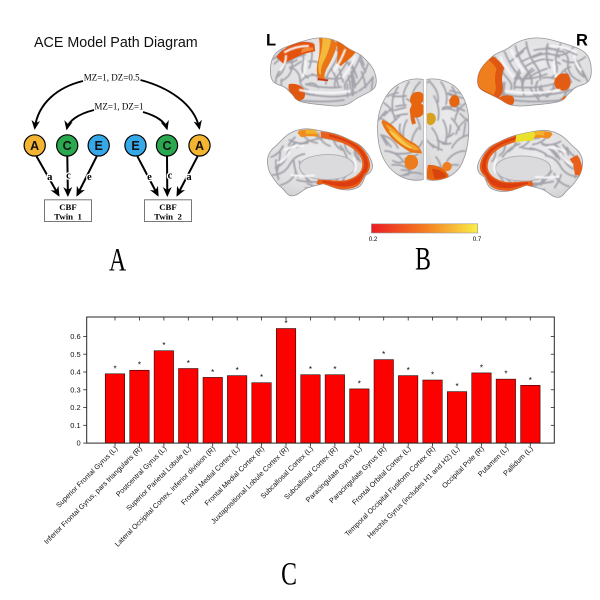 The image size is (600, 600). Describe the element at coordinates (477, 239) in the screenshot. I see `svg-text: 0.7` at that location.